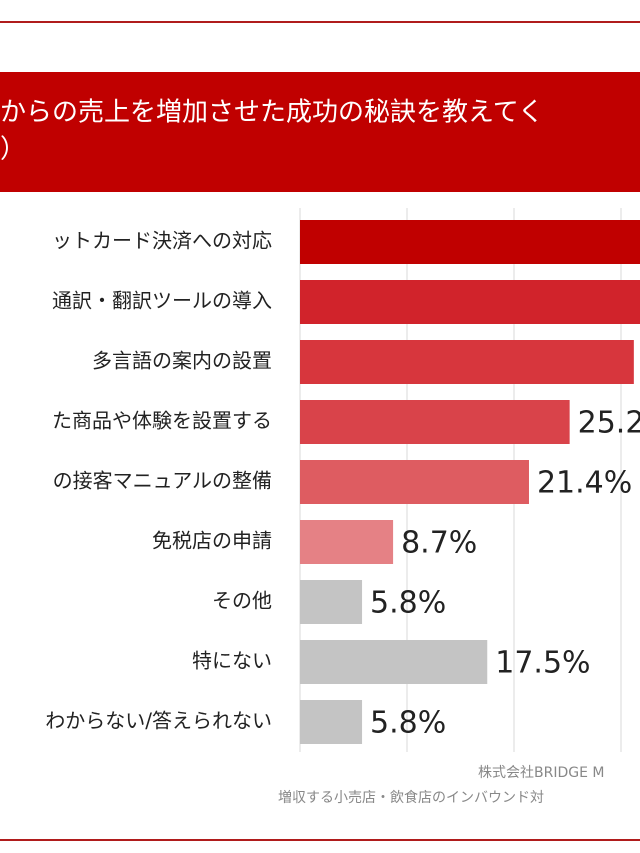 This screenshot has height=853, width=640. Describe the element at coordinates (584, 483) in the screenshot. I see `value-label: 21.4%` at that location.